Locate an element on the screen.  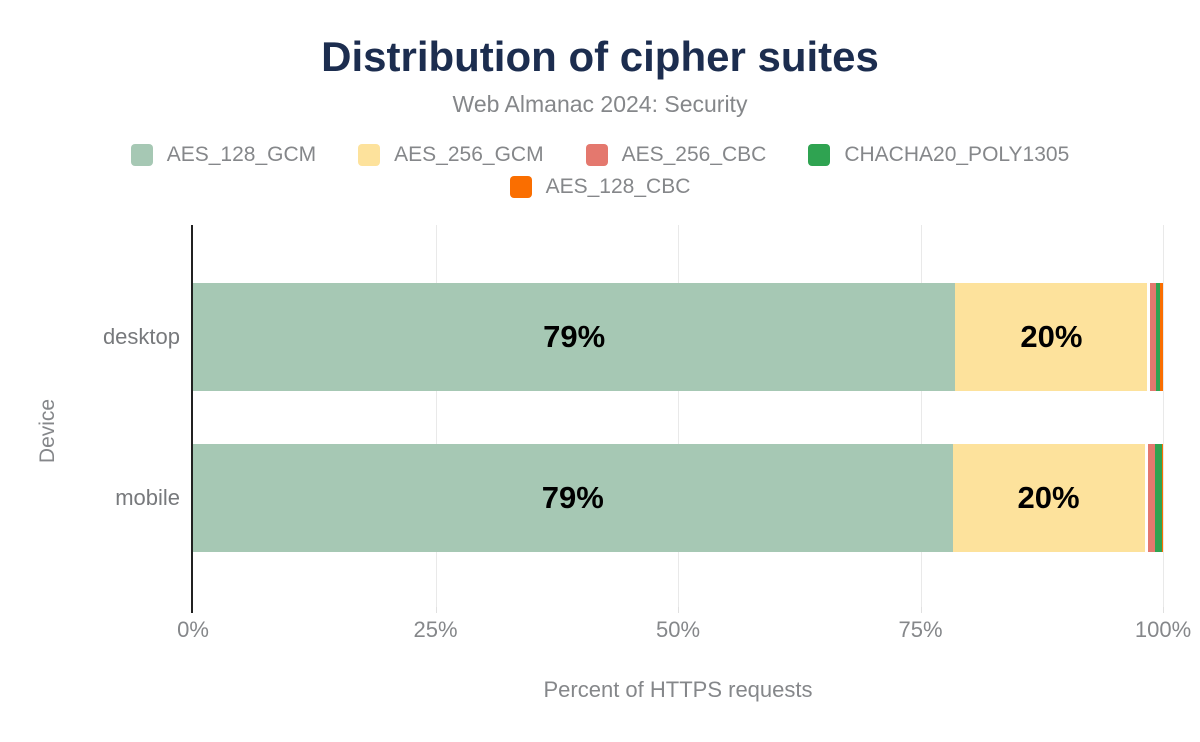
category-label-mobile: mobile is located at coordinates (147, 497).